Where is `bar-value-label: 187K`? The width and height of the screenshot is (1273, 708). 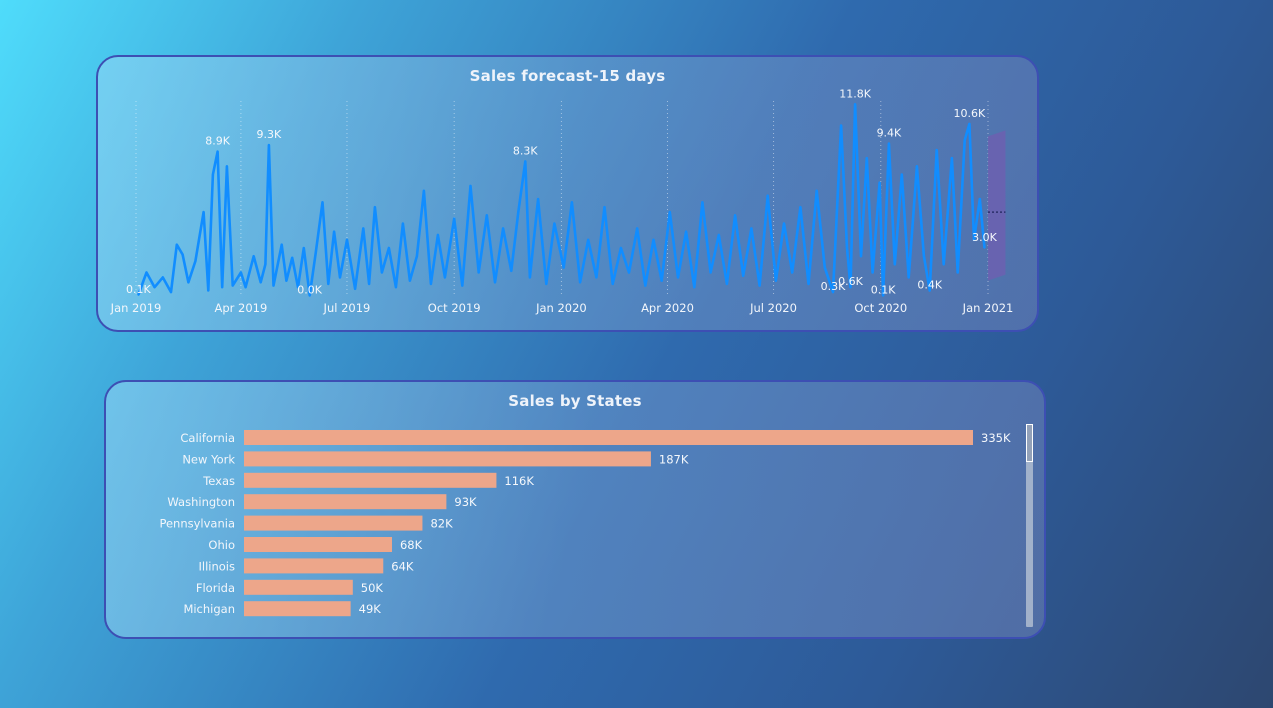
bar-value-label: 187K is located at coordinates (674, 459).